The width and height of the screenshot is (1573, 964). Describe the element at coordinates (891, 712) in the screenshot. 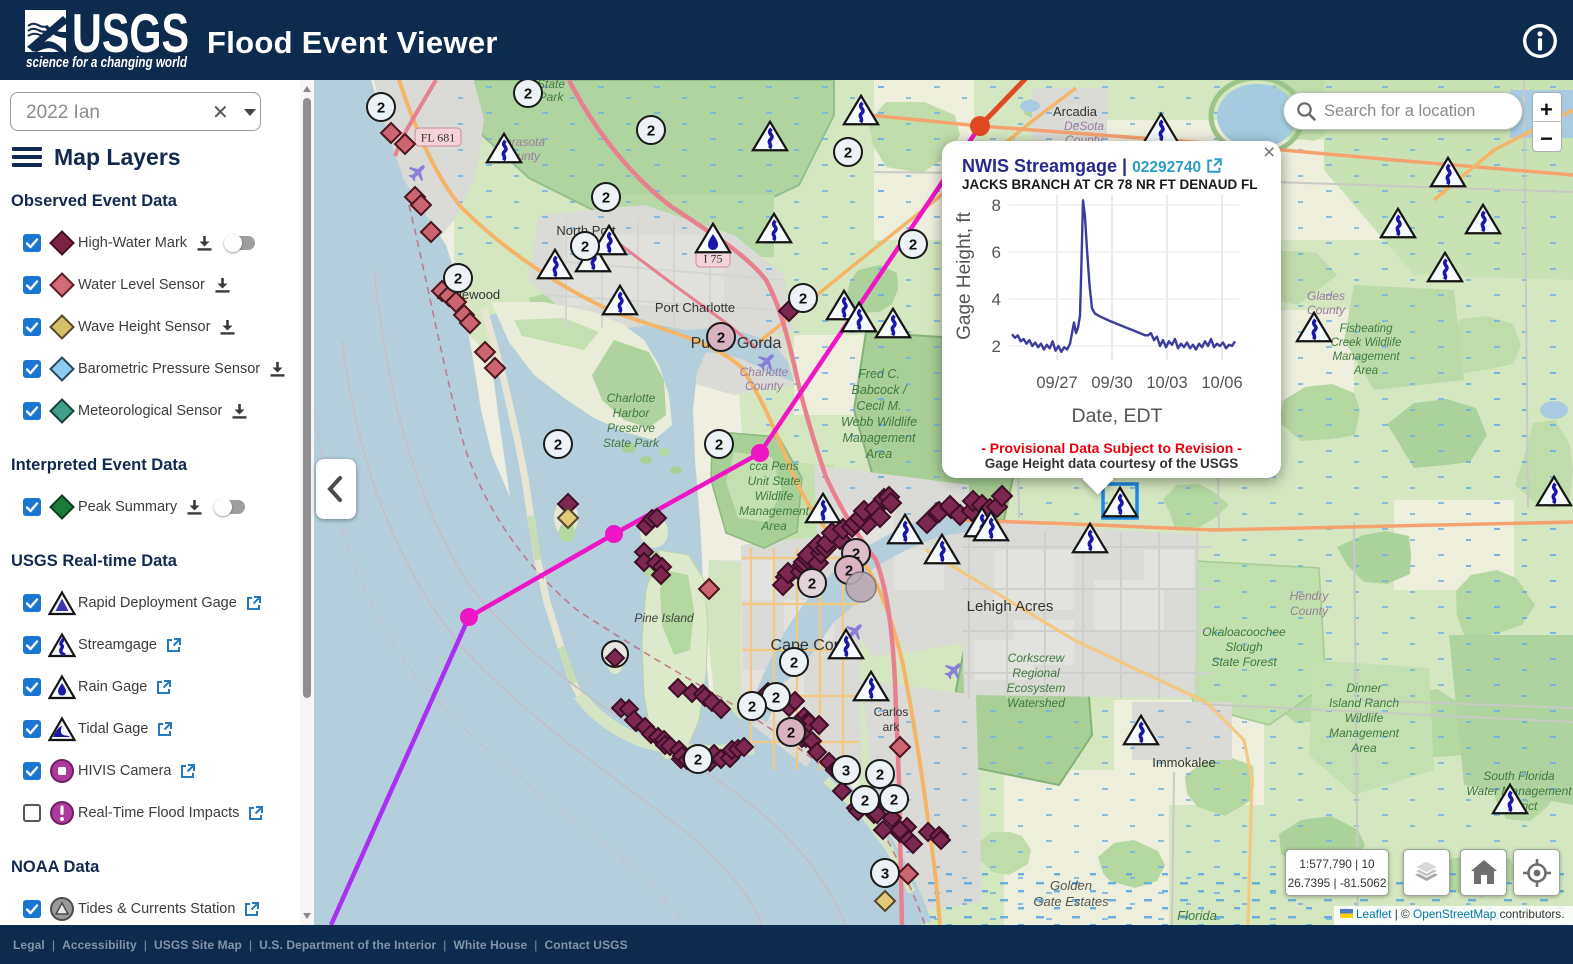

I see `svg-text: Carlos` at that location.